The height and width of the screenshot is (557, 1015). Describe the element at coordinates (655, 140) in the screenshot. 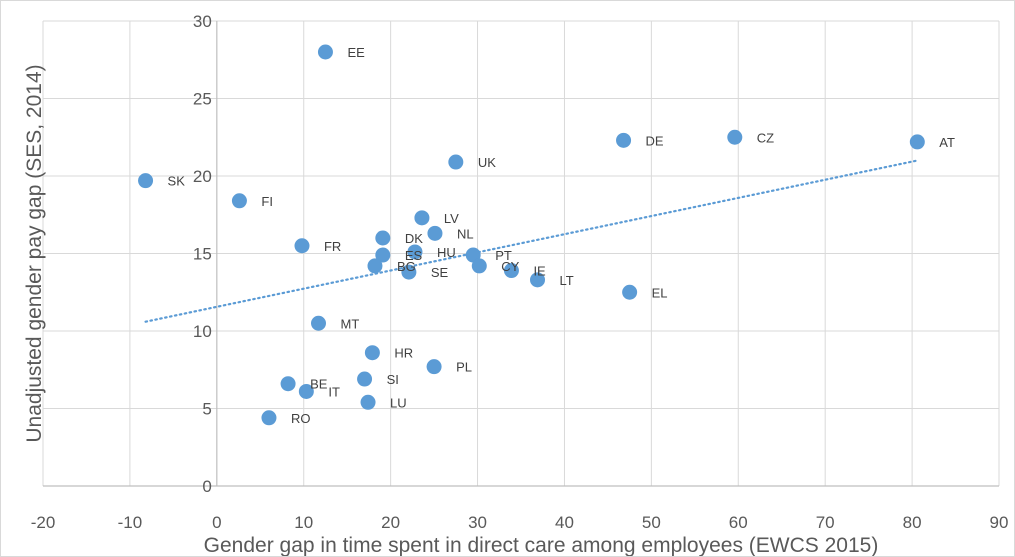

I see `point-label-de: DE` at that location.